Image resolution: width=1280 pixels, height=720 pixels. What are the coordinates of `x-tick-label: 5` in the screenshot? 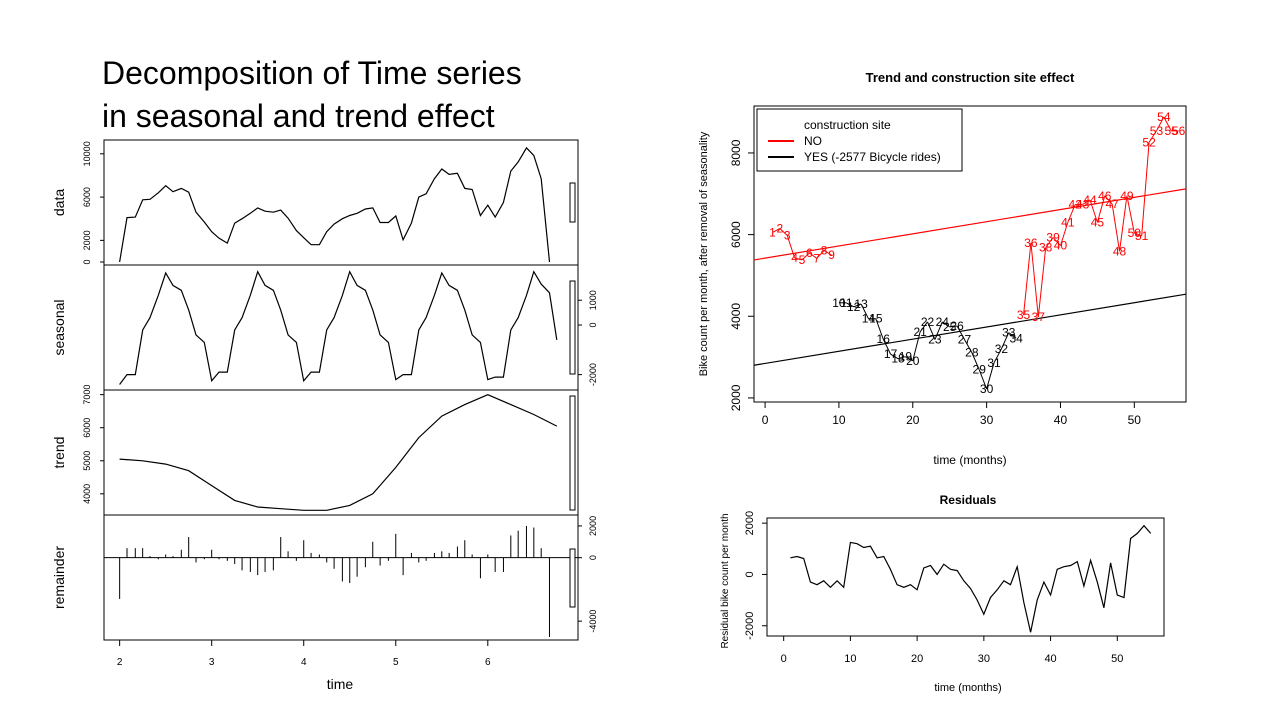 It's located at (396, 662).